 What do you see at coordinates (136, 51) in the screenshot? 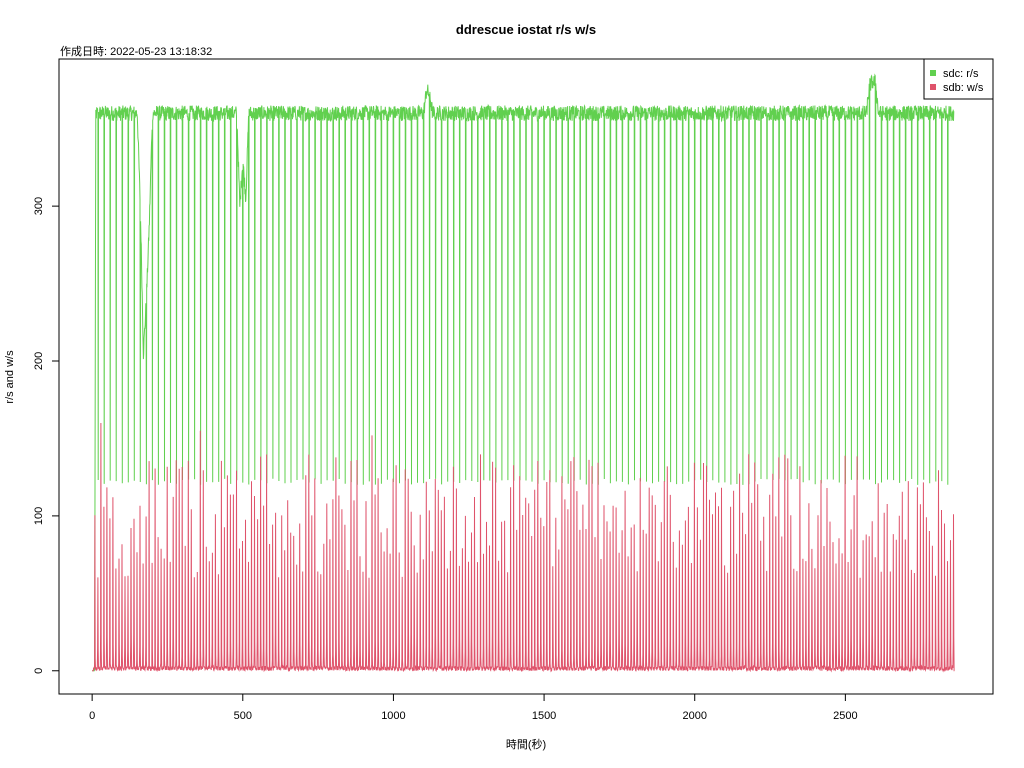
I see `chart-subtitle: 作成日時: 2022-05-23 13:18:32` at bounding box center [136, 51].